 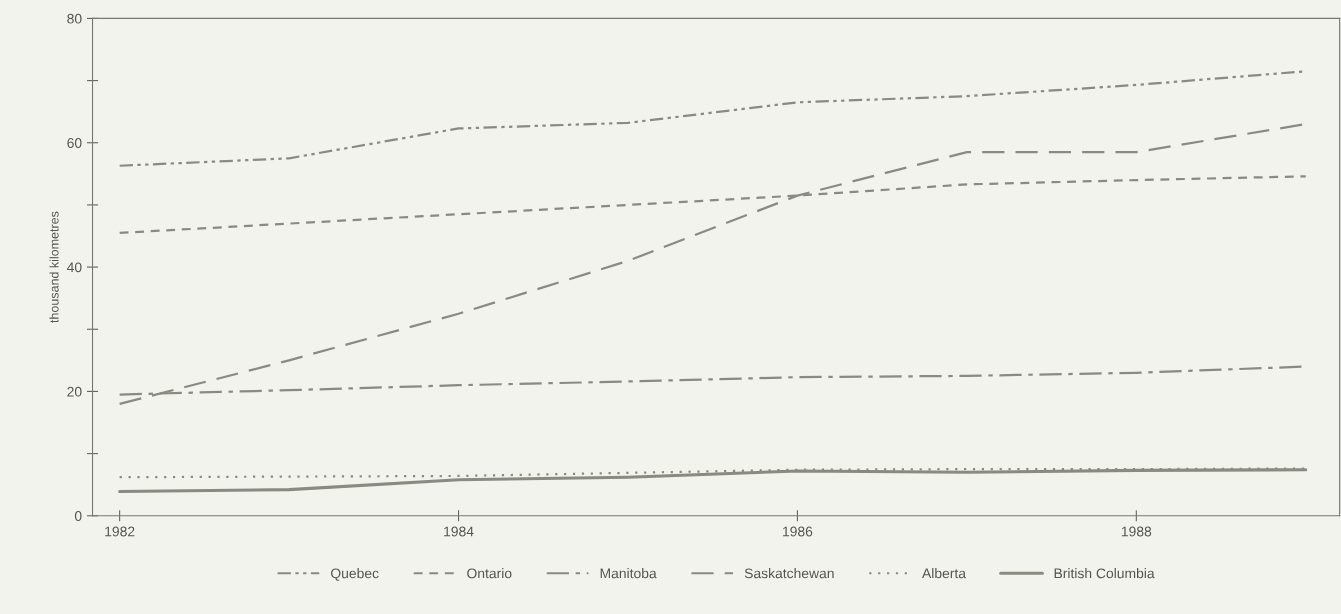 I want to click on x-tick-label: 1982, so click(x=120, y=531).